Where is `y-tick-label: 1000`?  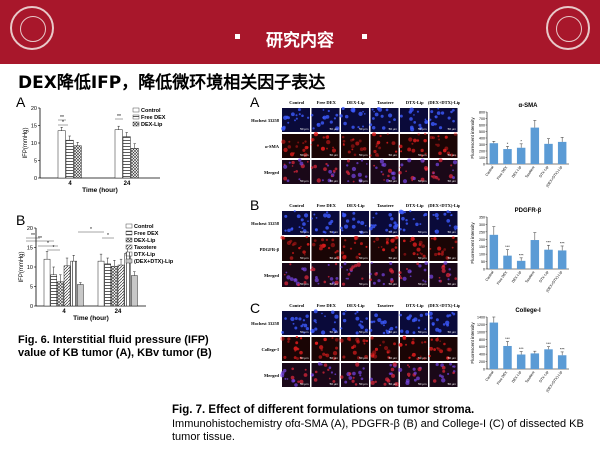 y-tick-label: 1000 is located at coordinates (481, 332).